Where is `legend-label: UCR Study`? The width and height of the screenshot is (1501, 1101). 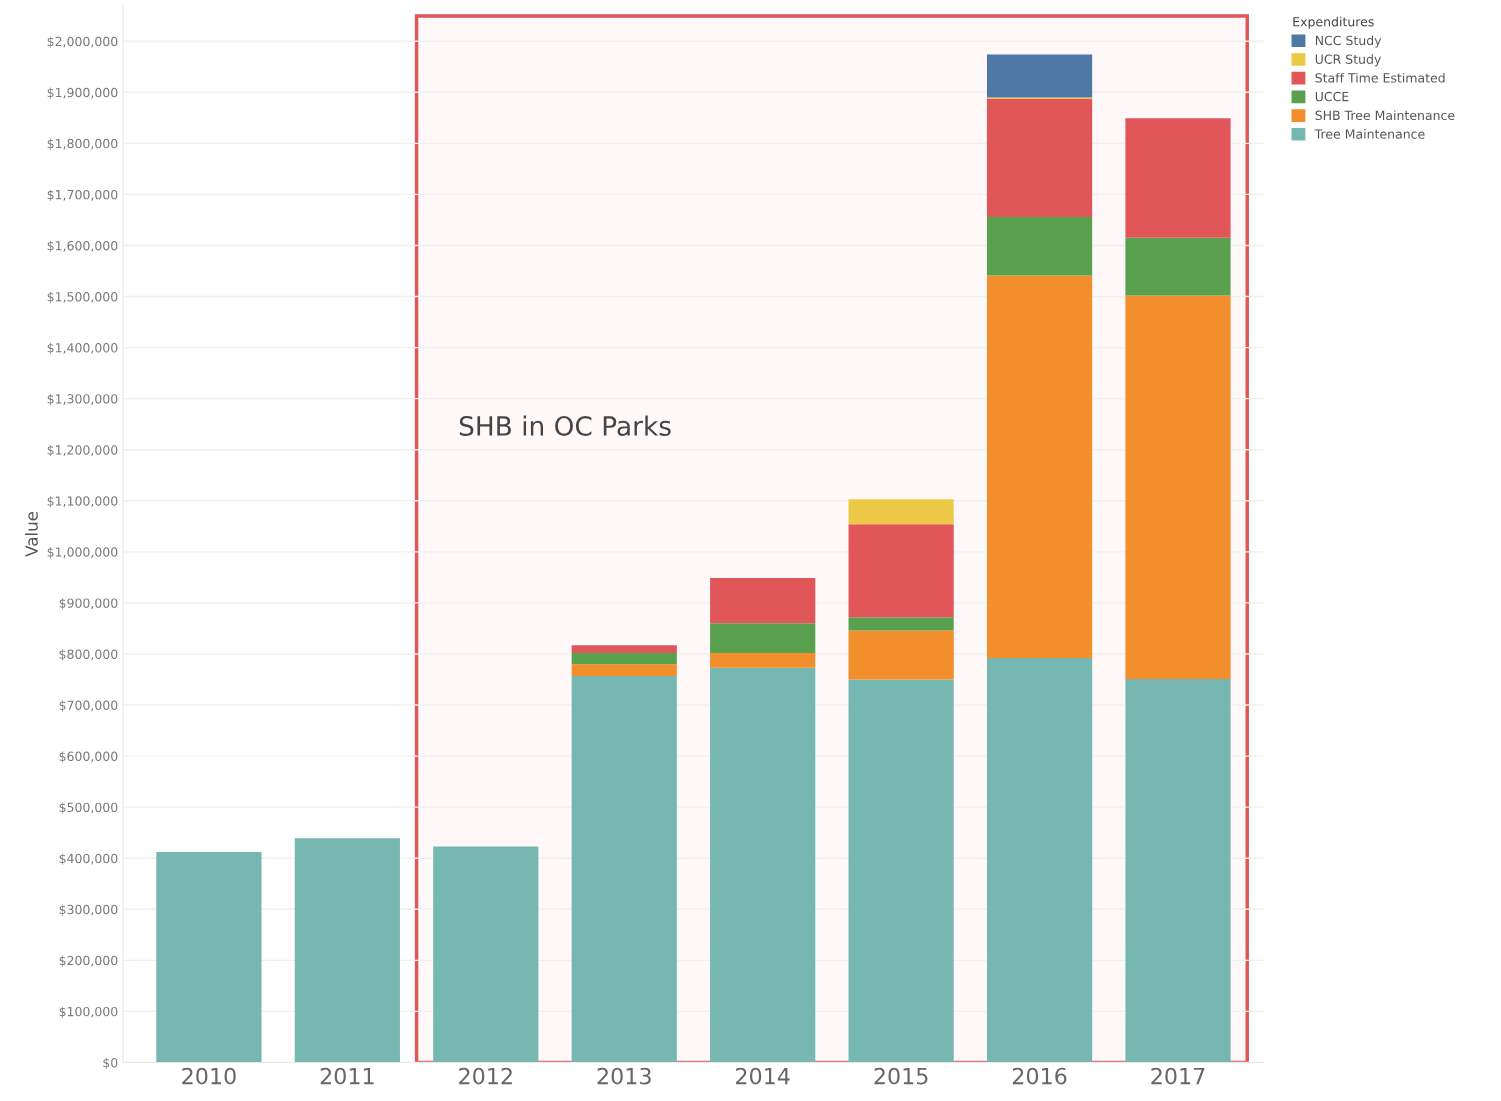 legend-label: UCR Study is located at coordinates (1348, 60).